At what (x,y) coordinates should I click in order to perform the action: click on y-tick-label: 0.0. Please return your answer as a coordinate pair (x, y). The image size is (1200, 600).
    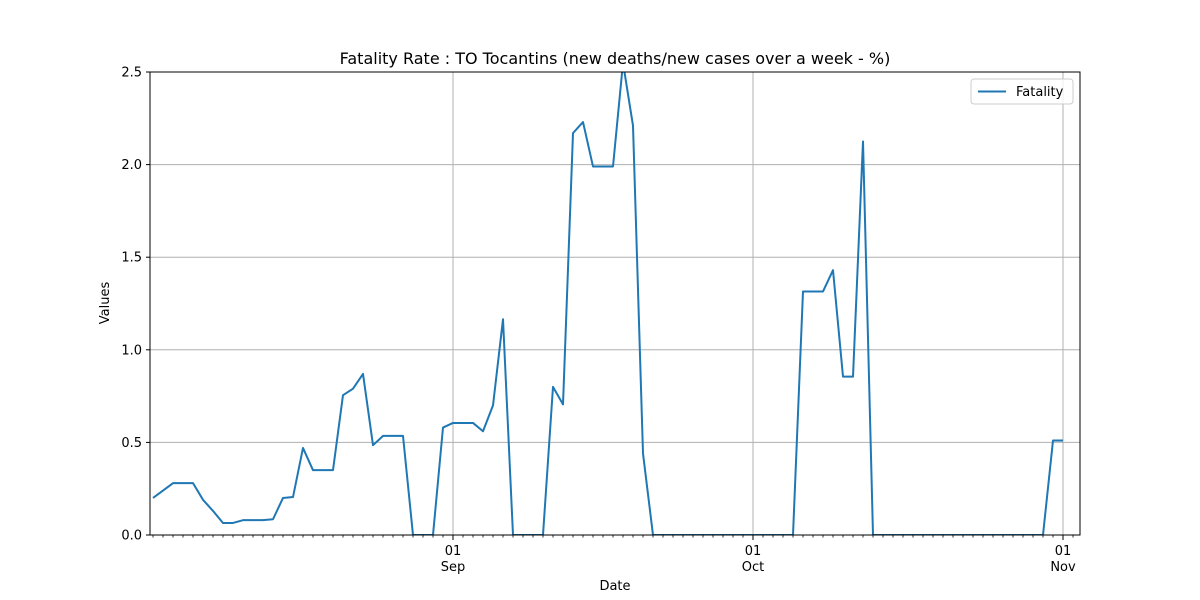
    Looking at the image, I should click on (131, 536).